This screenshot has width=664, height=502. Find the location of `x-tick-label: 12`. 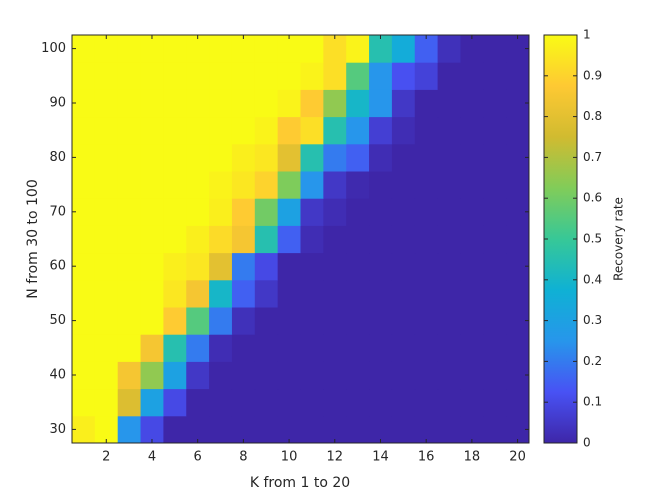

x-tick-label: 12 is located at coordinates (335, 457).